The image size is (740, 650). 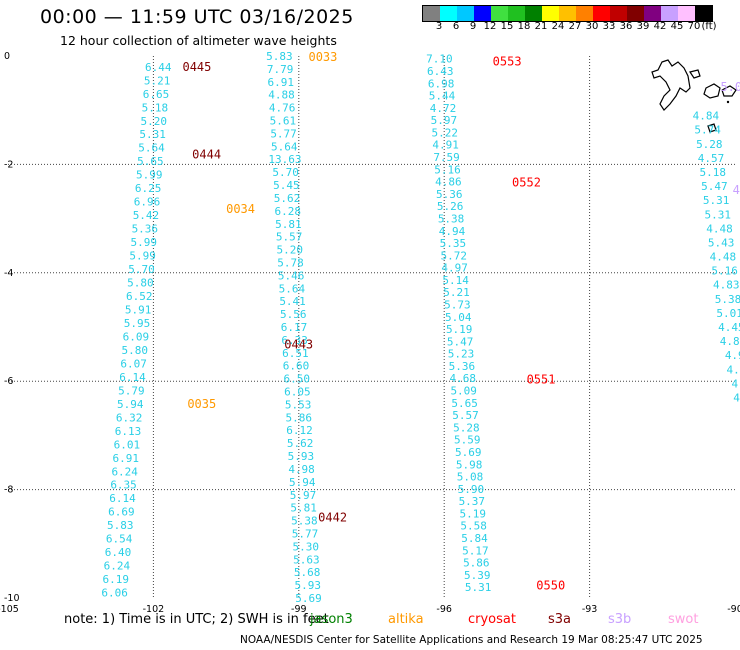 I want to click on swh-value: 5.98, so click(x=469, y=464).